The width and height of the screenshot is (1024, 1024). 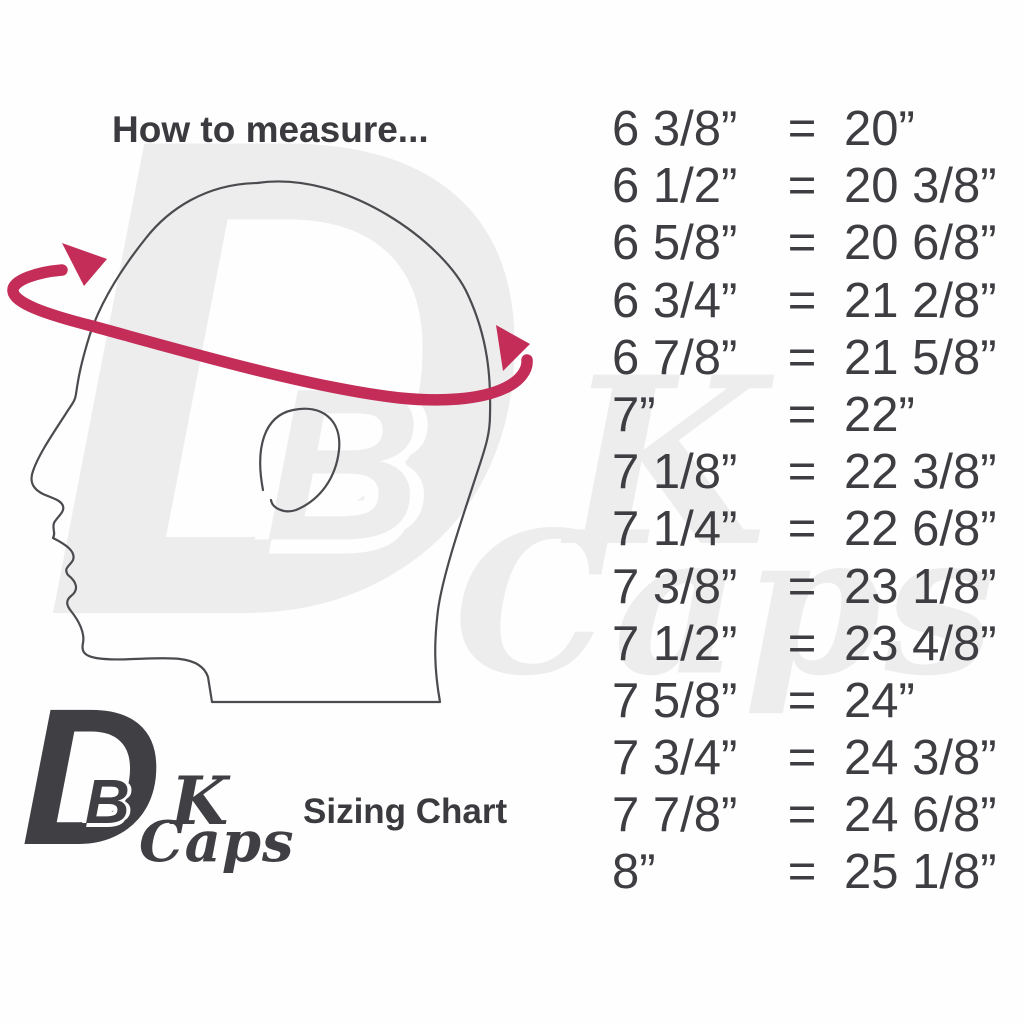 I want to click on logo-mark: D B K Caps, so click(x=157, y=778).